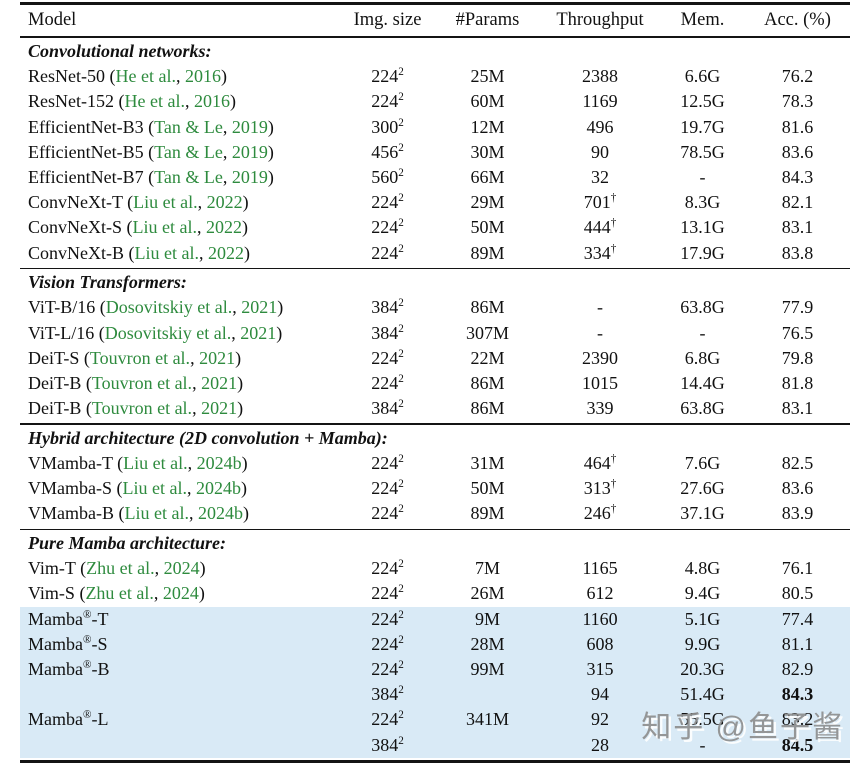 Image resolution: width=856 pixels, height=765 pixels. Describe the element at coordinates (487, 618) in the screenshot. I see `params-cell: 9M` at that location.